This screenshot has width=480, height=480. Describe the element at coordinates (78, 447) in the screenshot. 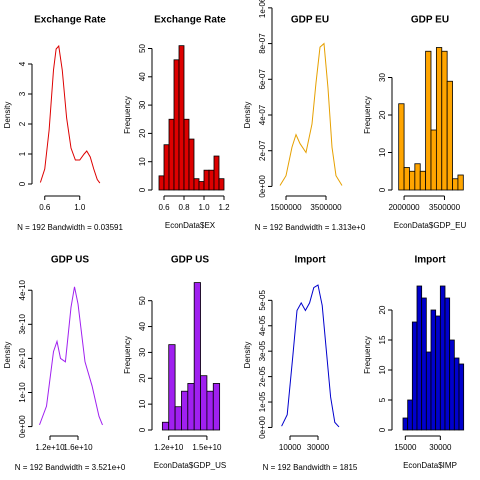

I see `x-tick-label: 1.6e+10` at that location.